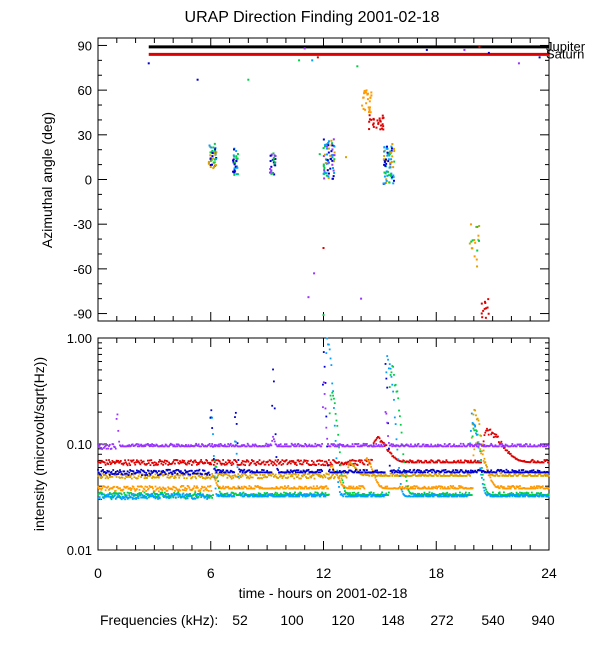  What do you see at coordinates (47, 180) in the screenshot?
I see `azimuth-y-axis-label: Azimuthal angle (deg)` at bounding box center [47, 180].